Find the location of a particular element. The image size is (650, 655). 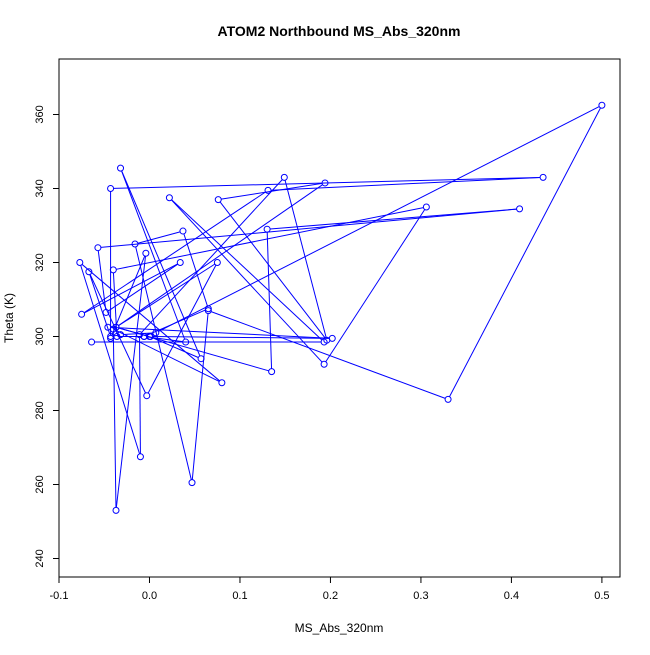

y-tick-label: 340 is located at coordinates (40, 188).